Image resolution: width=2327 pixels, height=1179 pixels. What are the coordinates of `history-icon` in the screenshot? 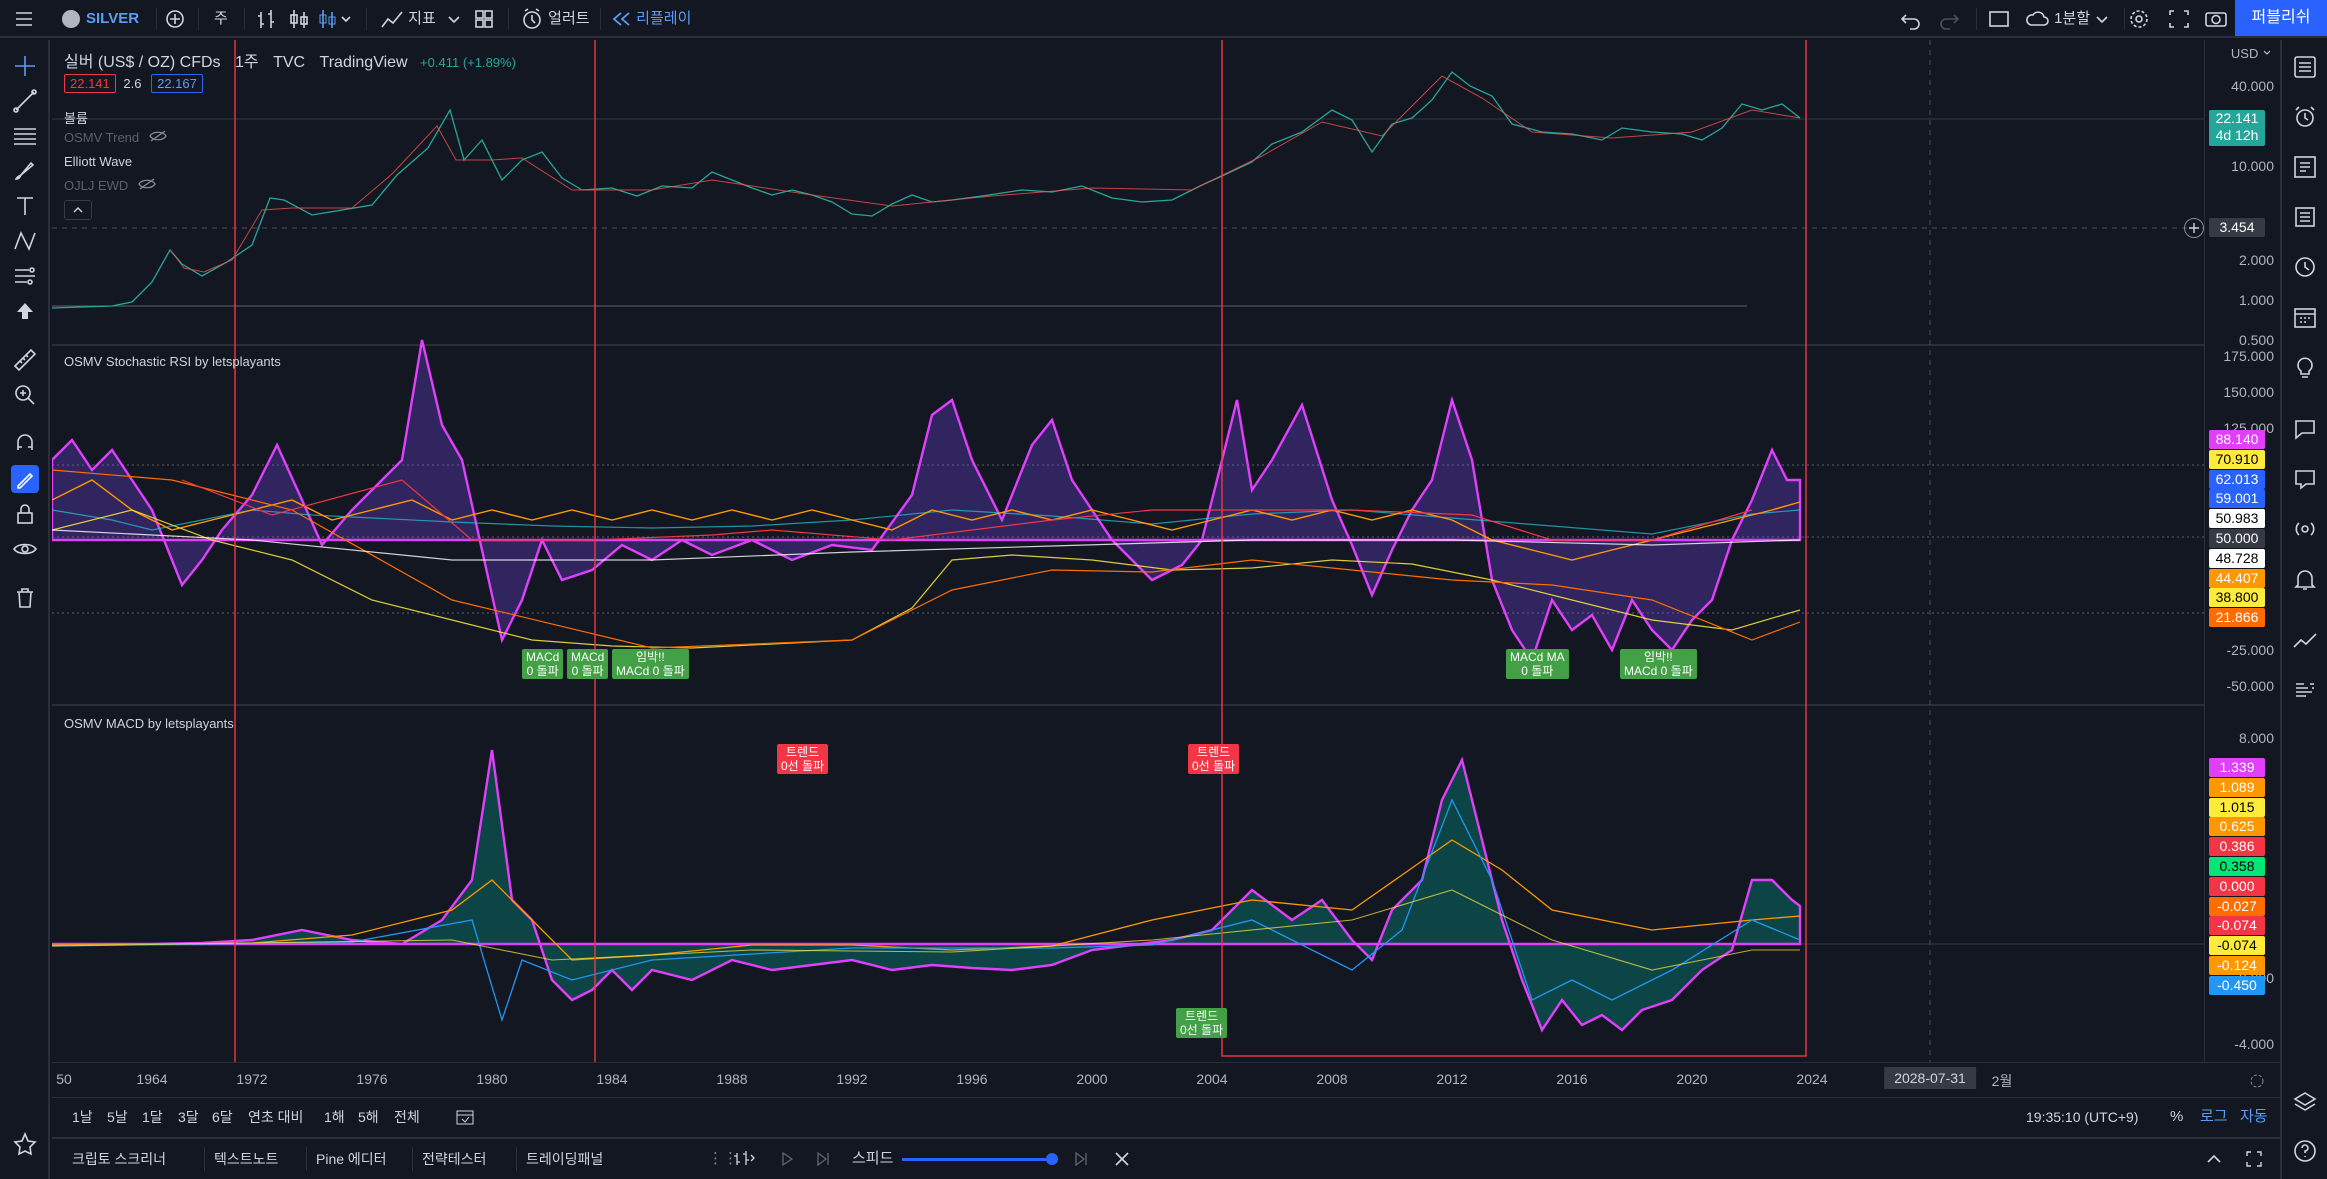 It's located at (2305, 267).